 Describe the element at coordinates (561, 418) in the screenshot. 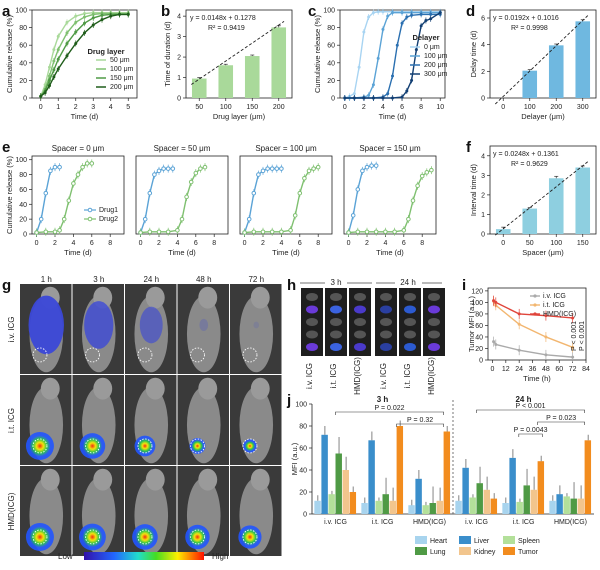

I see `p-value: P = 0.023` at that location.